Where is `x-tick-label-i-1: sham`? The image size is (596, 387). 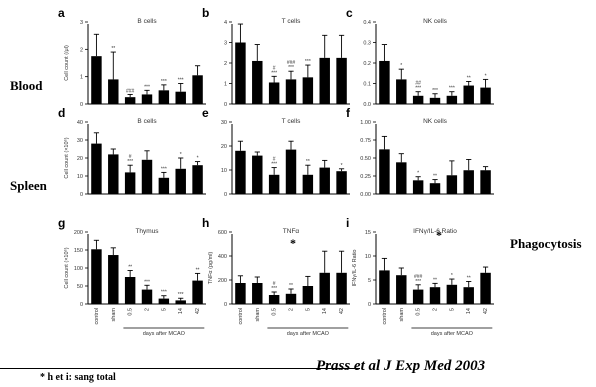 x-tick-label-i-1: sham is located at coordinates (402, 315).